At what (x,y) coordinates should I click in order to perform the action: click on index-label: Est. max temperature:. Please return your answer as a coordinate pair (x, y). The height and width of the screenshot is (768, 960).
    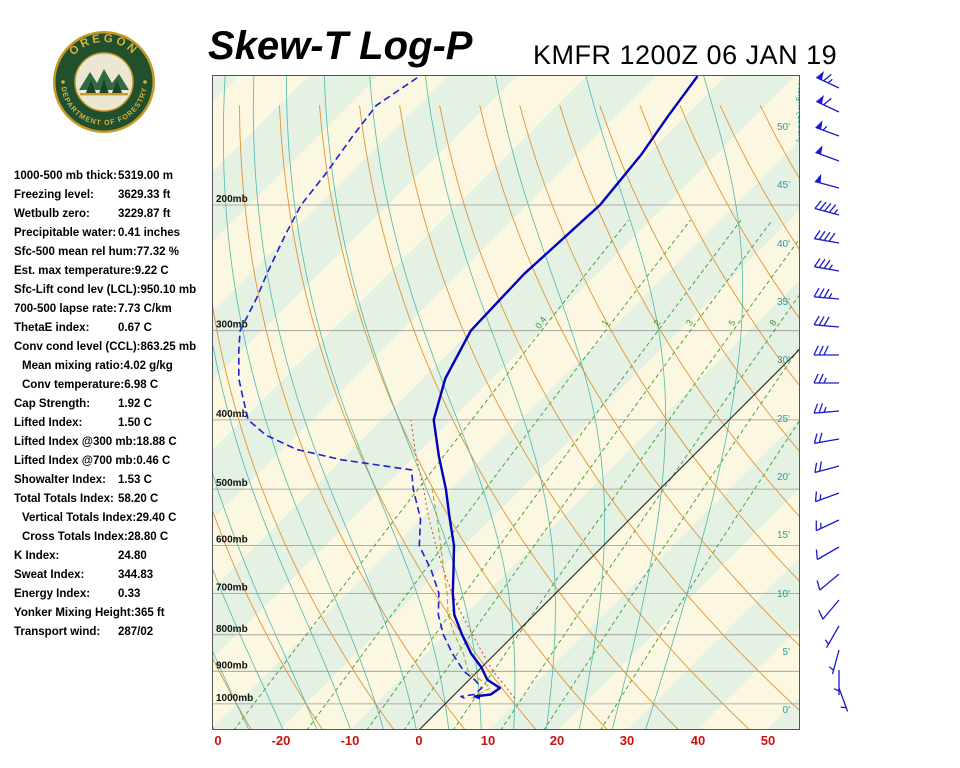
    Looking at the image, I should click on (74, 271).